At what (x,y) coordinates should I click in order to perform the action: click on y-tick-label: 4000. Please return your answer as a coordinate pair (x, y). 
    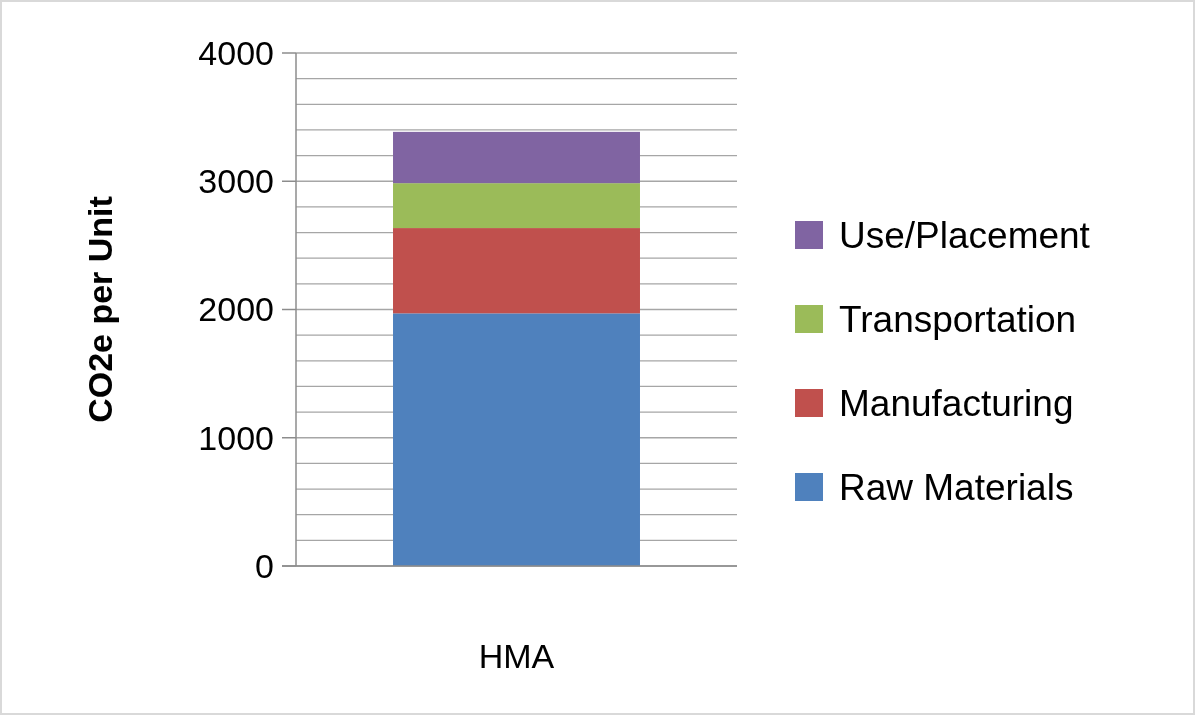
    Looking at the image, I should click on (236, 52).